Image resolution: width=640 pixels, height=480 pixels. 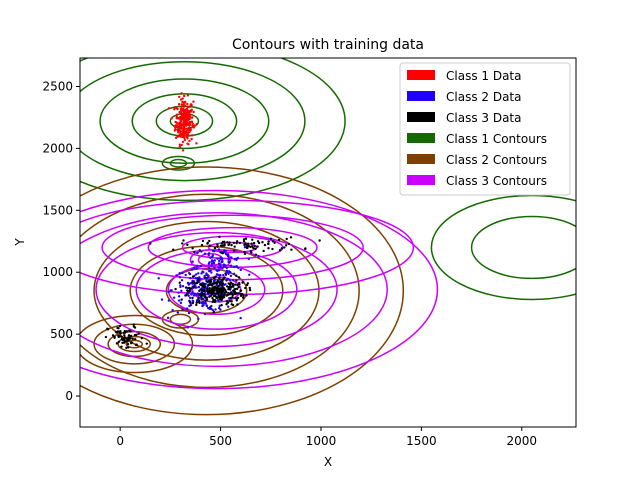 I want to click on legend-swatch, so click(x=421, y=180).